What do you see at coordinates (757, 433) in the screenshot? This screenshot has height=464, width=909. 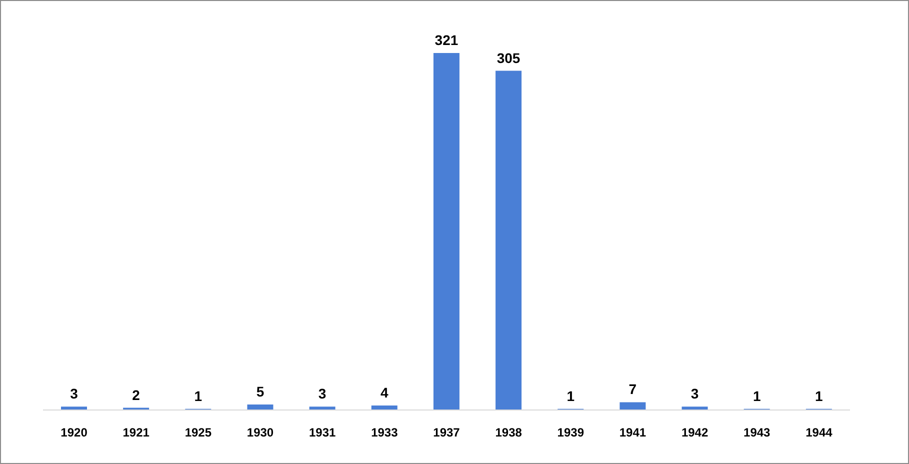 I see `x-tick-label: 1943` at bounding box center [757, 433].